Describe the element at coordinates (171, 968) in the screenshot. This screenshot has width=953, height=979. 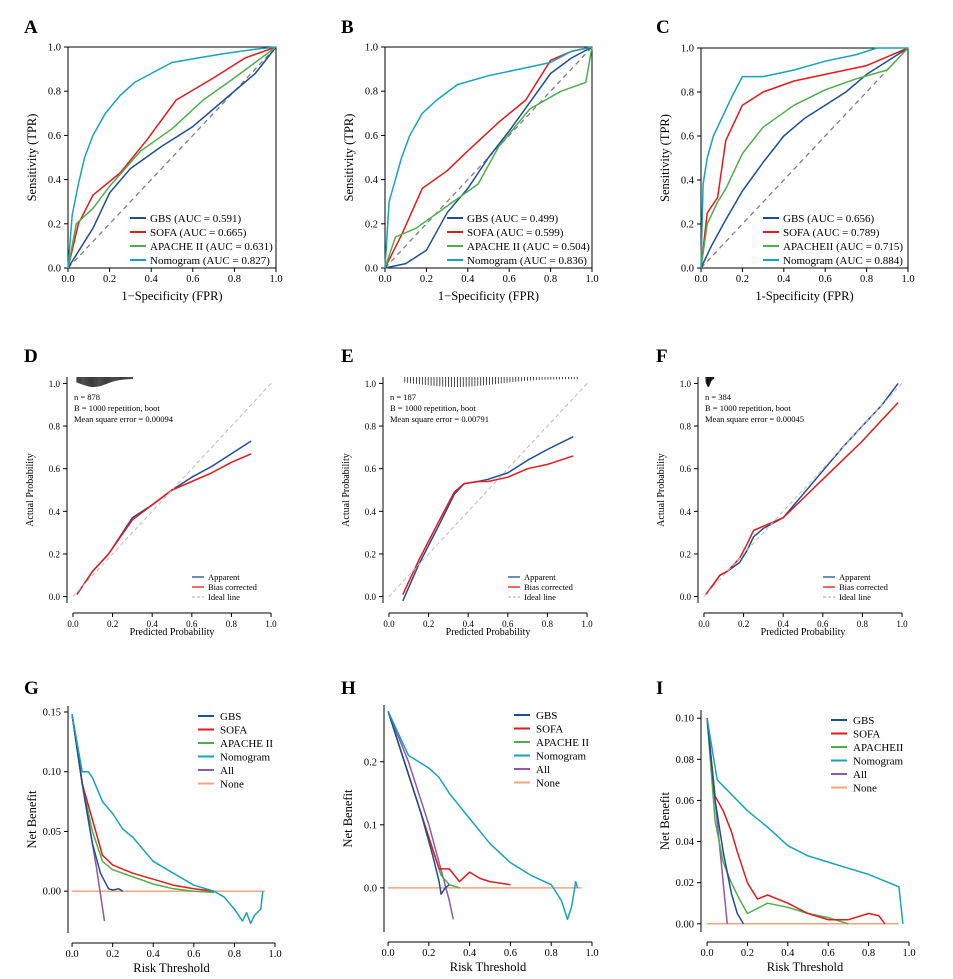
I see `x-axis-title: Risk Threshold` at that location.